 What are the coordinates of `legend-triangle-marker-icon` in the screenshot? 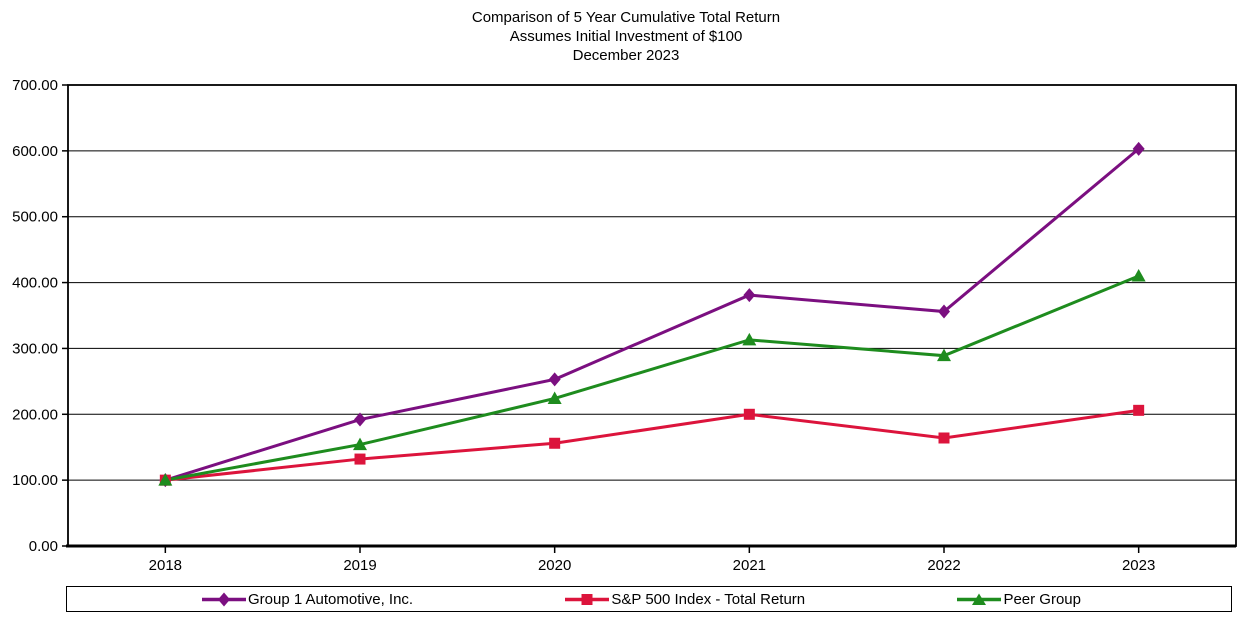 It's located at (979, 599).